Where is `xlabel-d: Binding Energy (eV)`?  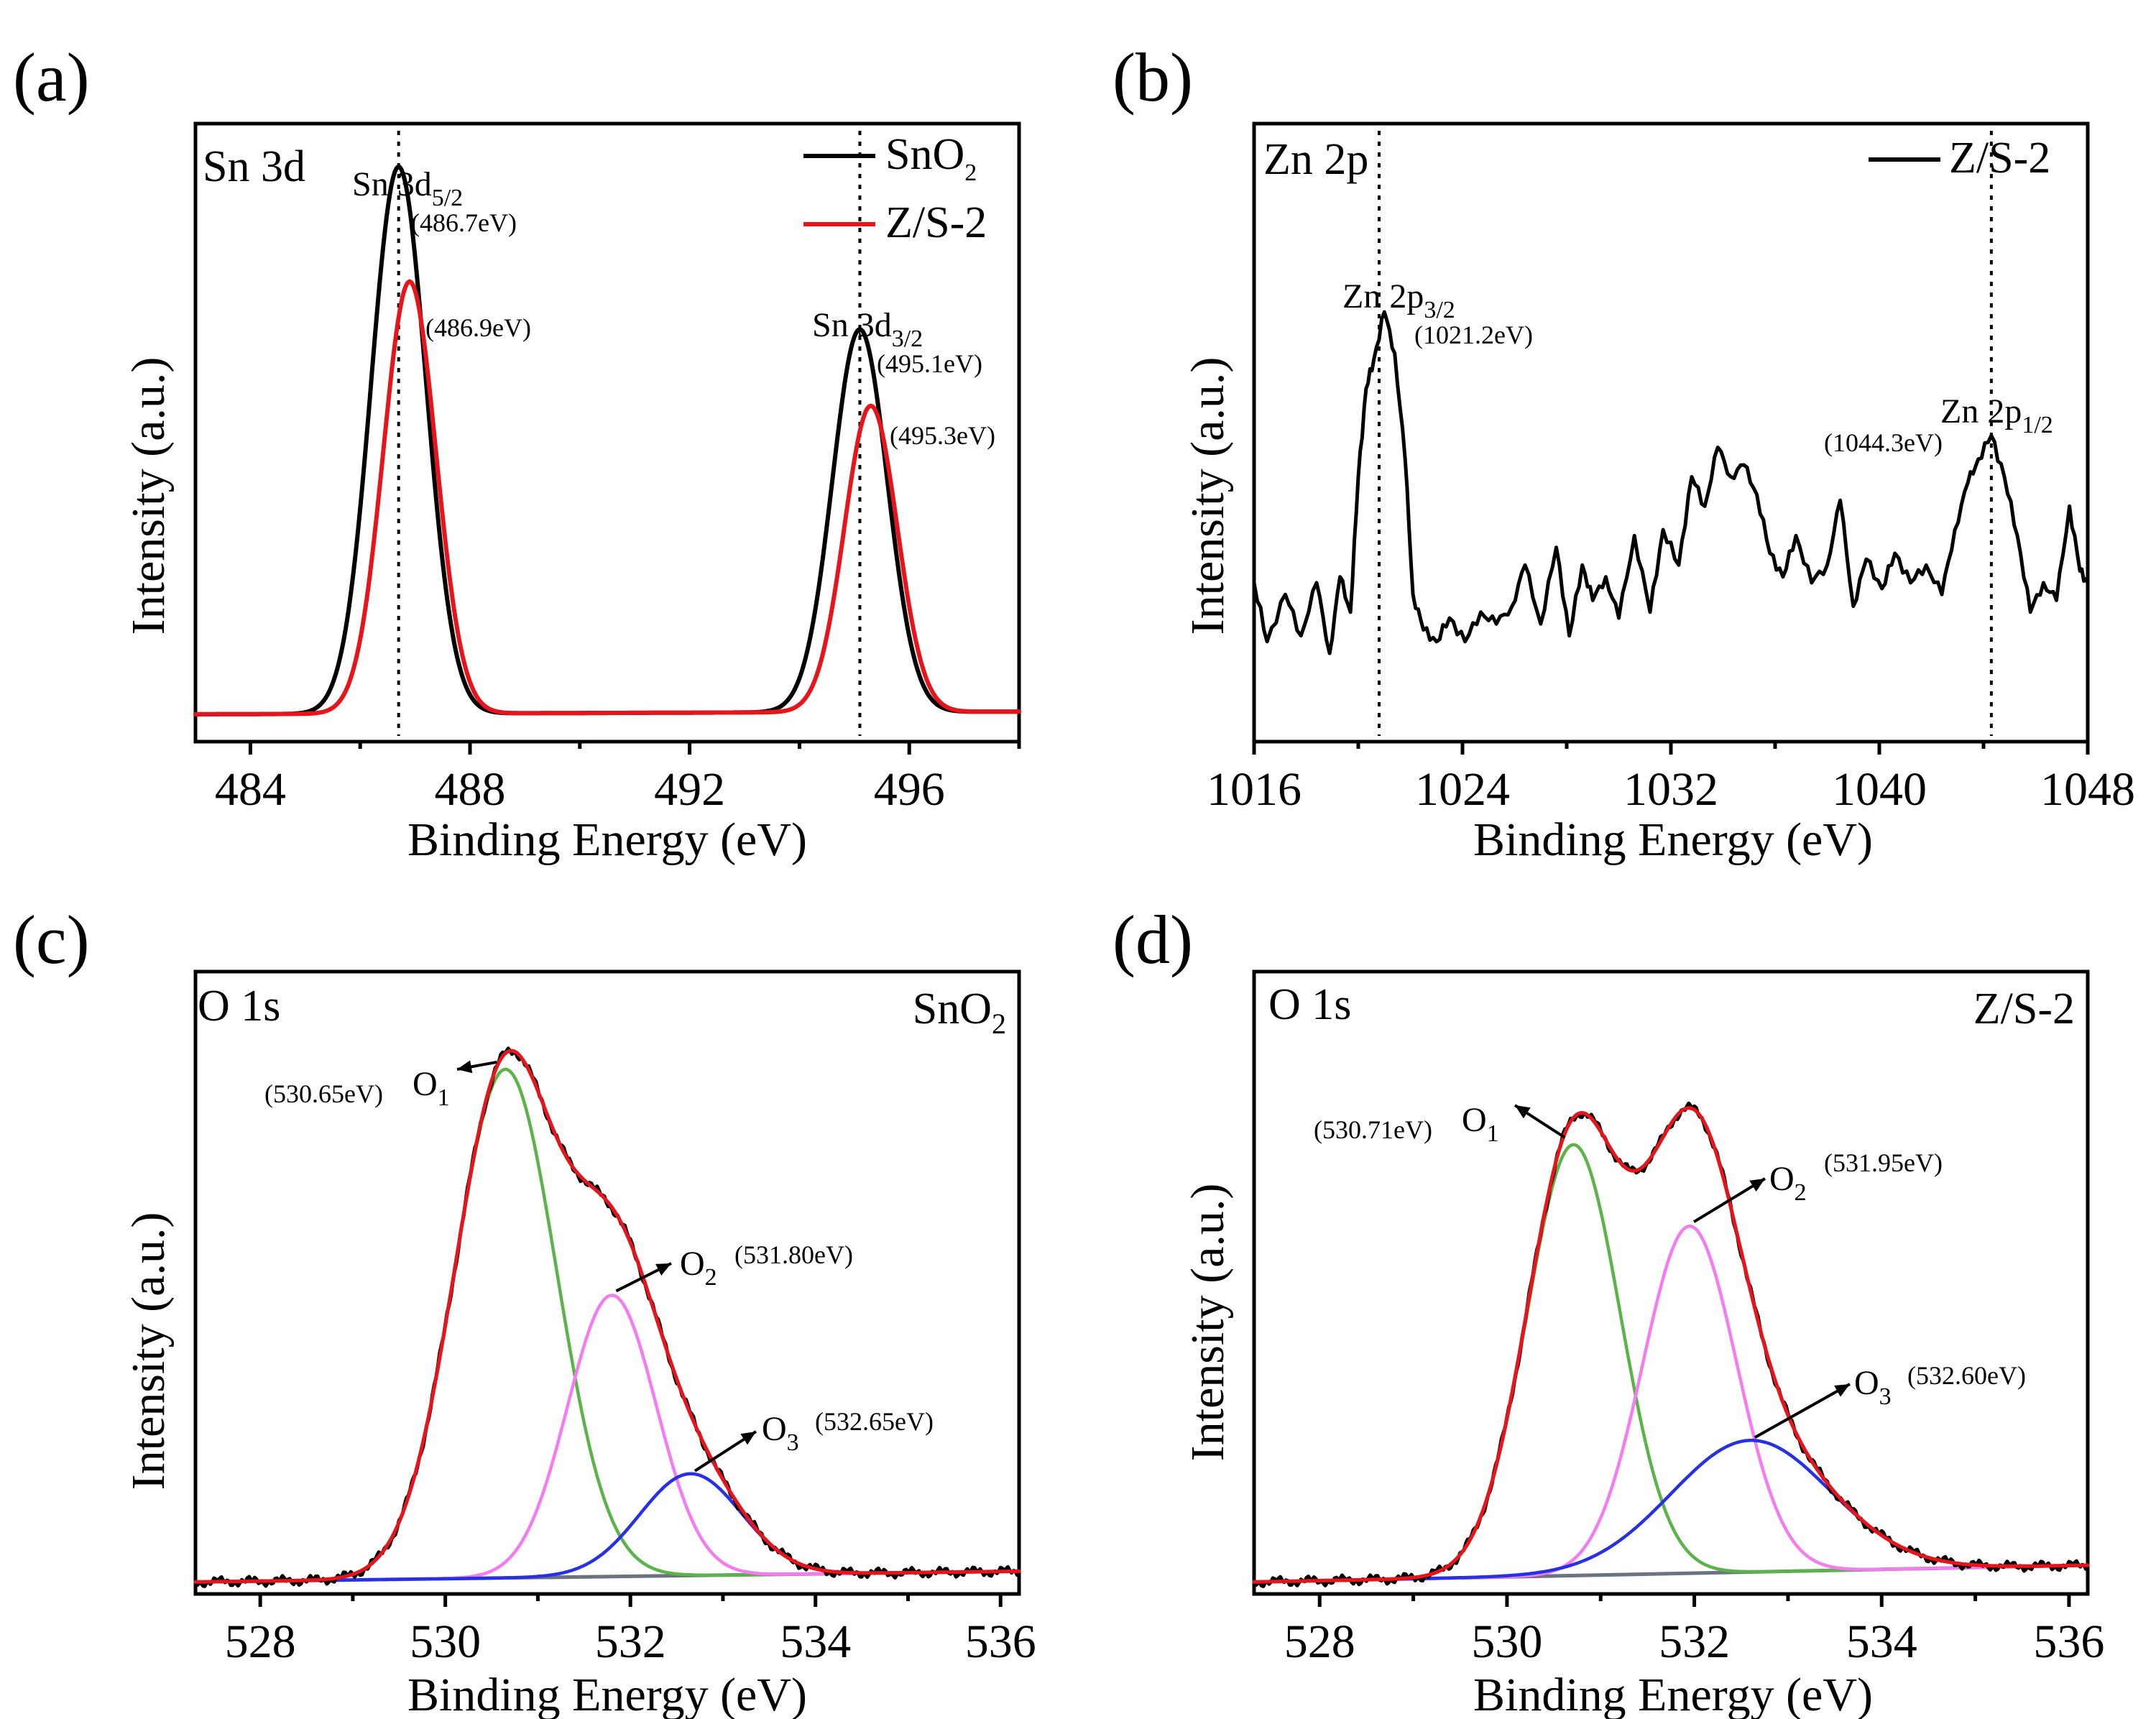 xlabel-d: Binding Energy (eV) is located at coordinates (1673, 1694).